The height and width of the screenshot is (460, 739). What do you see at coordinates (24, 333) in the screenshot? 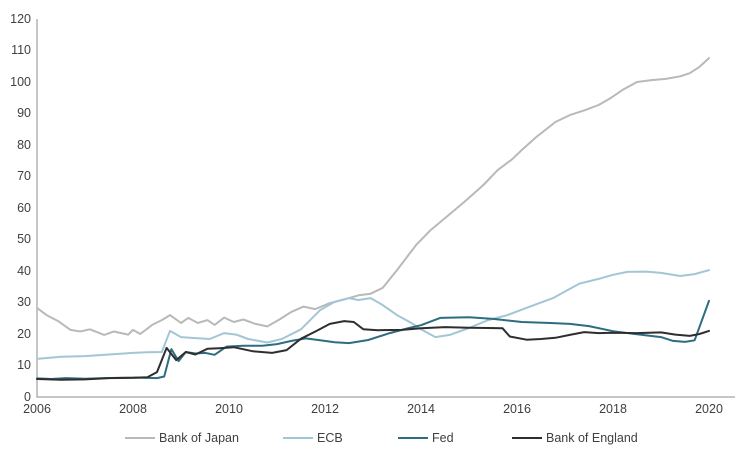
I see `y-tick-label: 20` at bounding box center [24, 333].